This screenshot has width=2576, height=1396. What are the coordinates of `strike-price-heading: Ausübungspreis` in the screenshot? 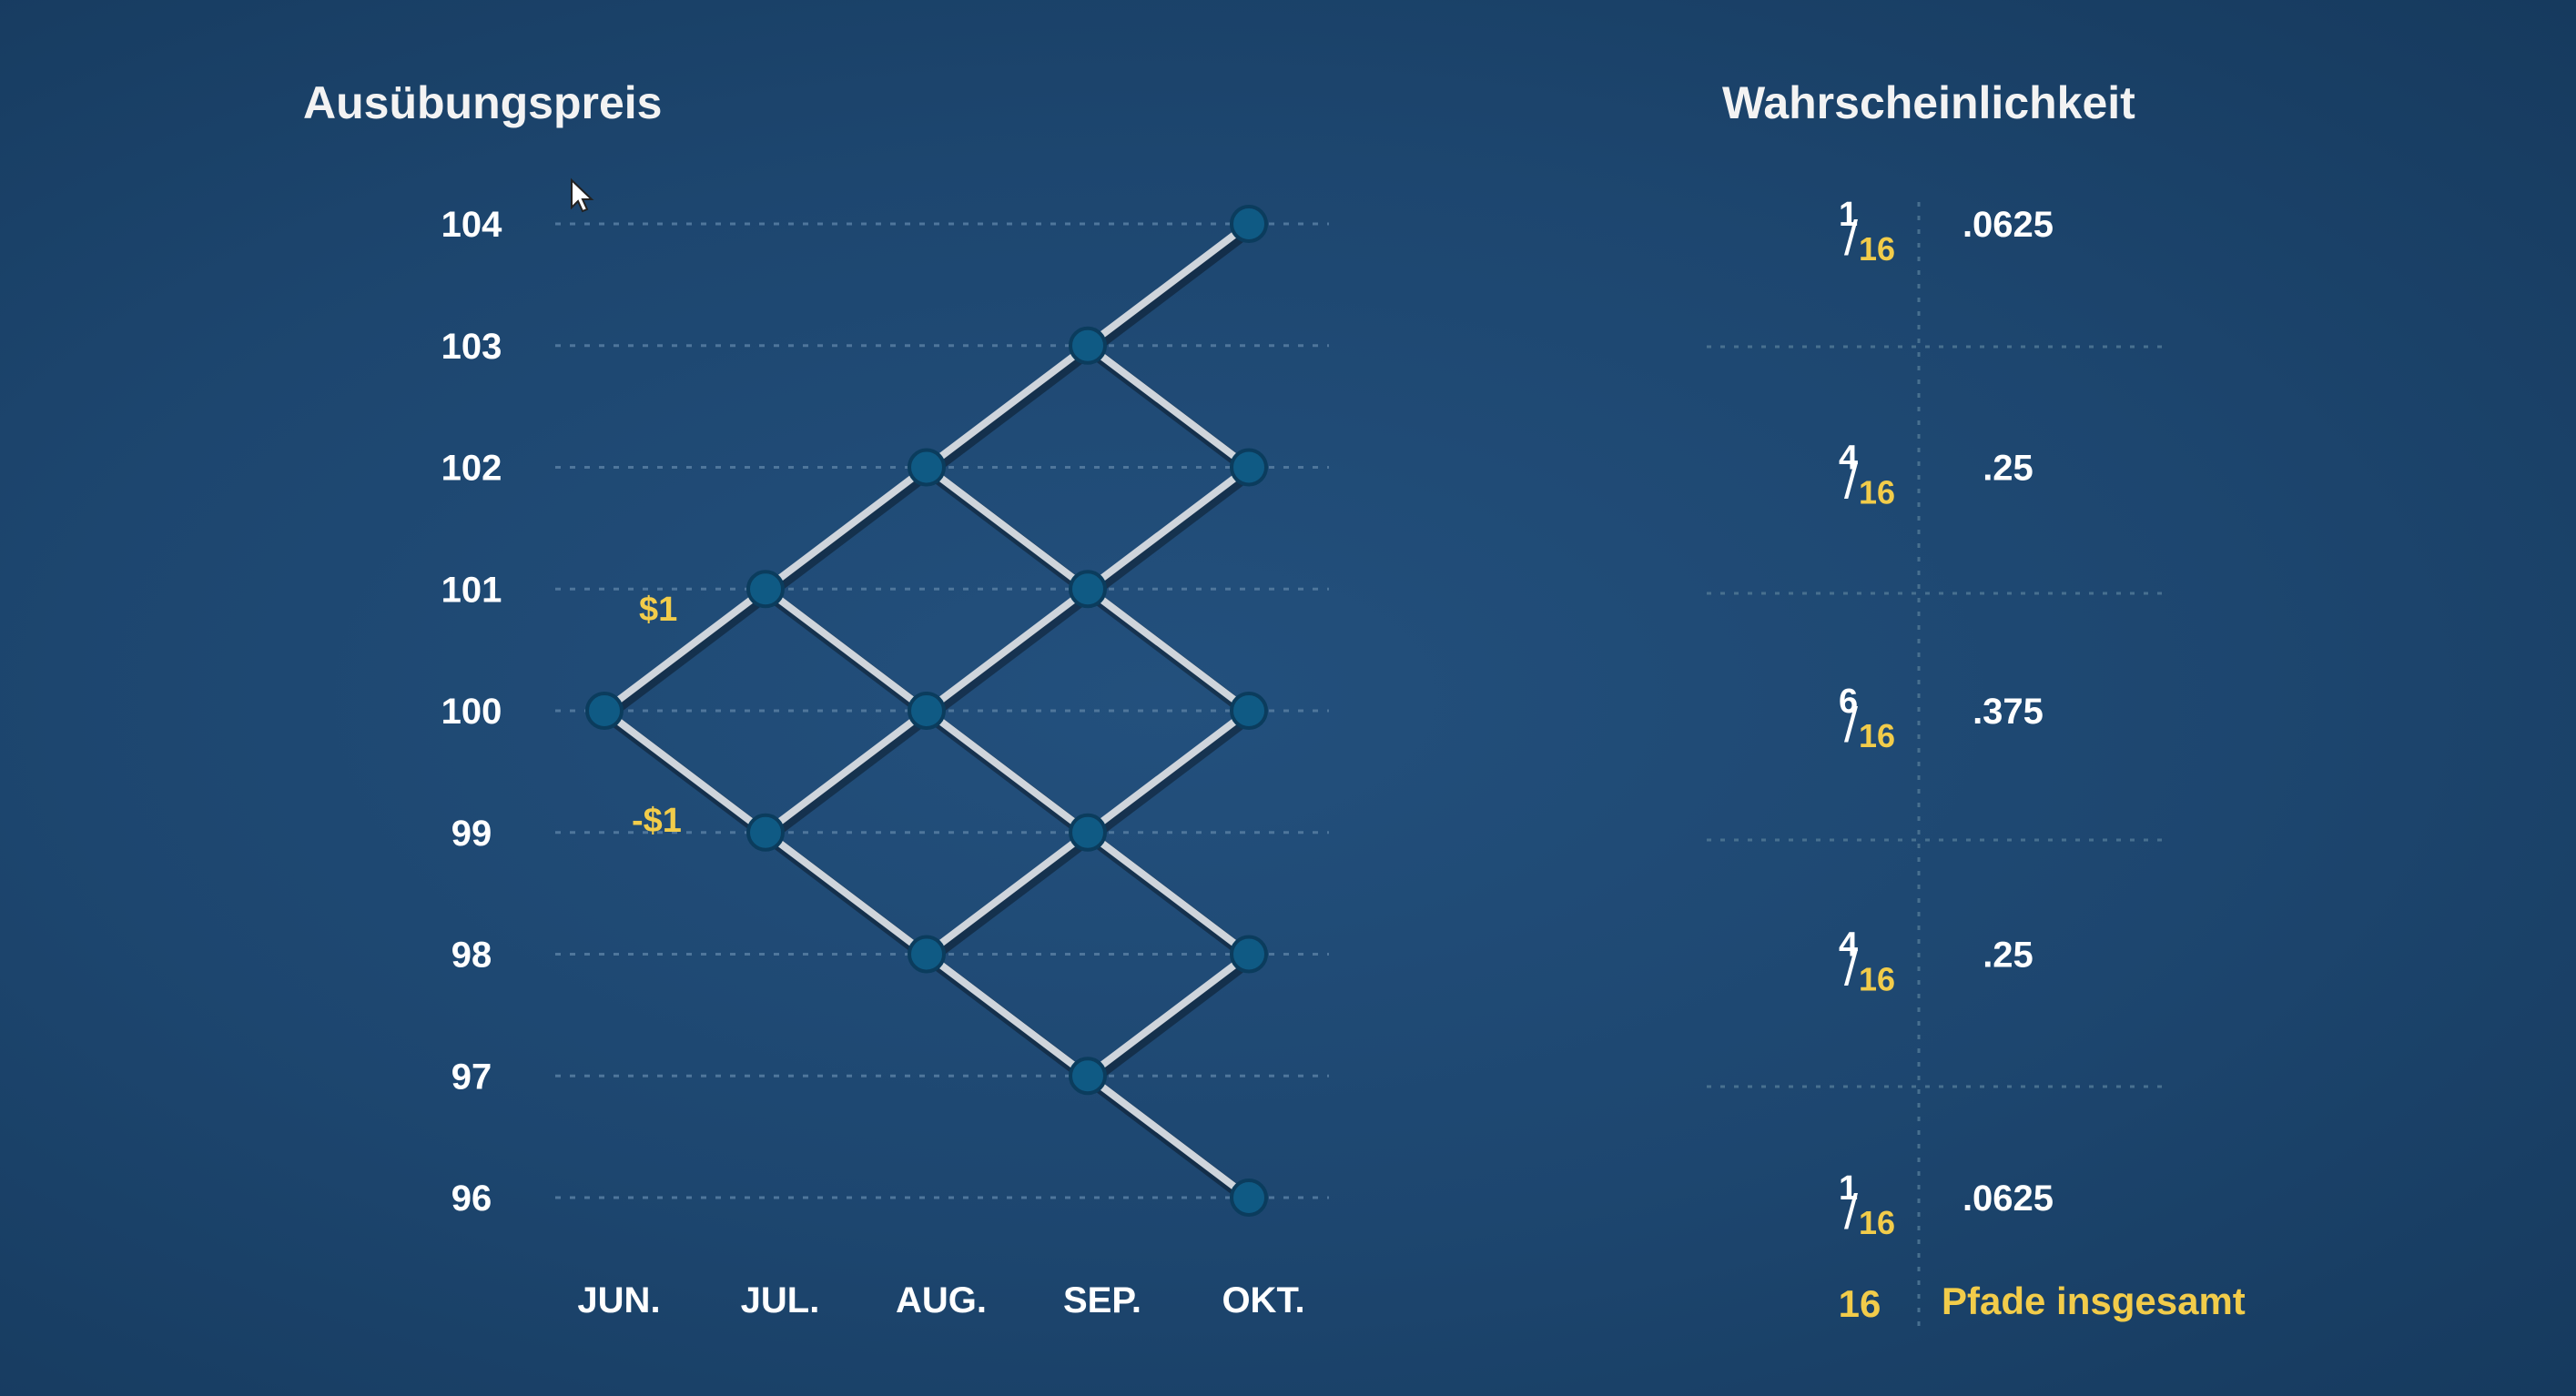 It's located at (482, 102).